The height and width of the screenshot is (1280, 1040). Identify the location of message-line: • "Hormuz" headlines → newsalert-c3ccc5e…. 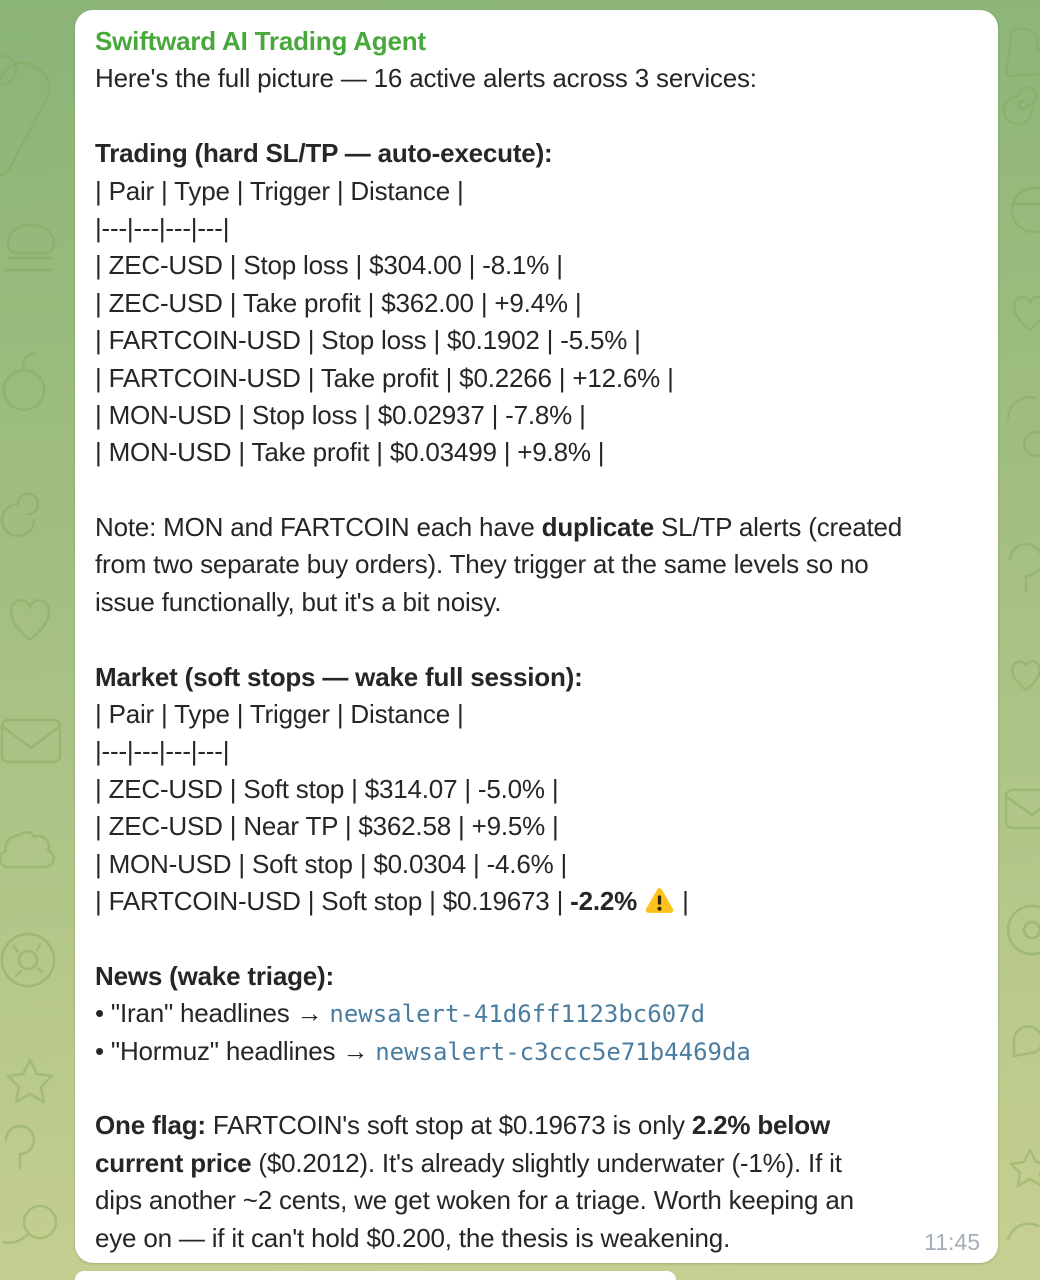
(536, 1051).